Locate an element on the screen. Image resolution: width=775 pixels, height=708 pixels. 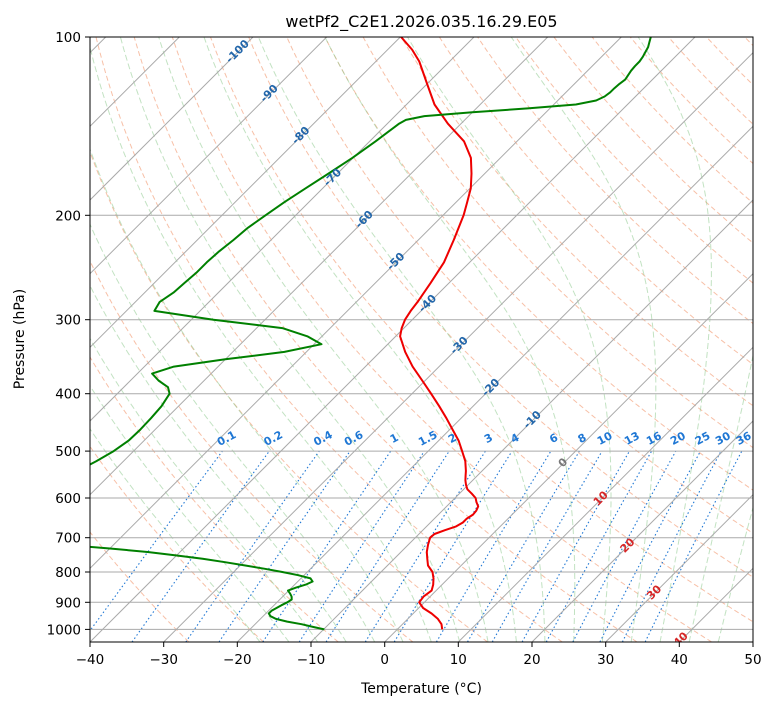
x-tick-label: 30 is located at coordinates (605, 660).